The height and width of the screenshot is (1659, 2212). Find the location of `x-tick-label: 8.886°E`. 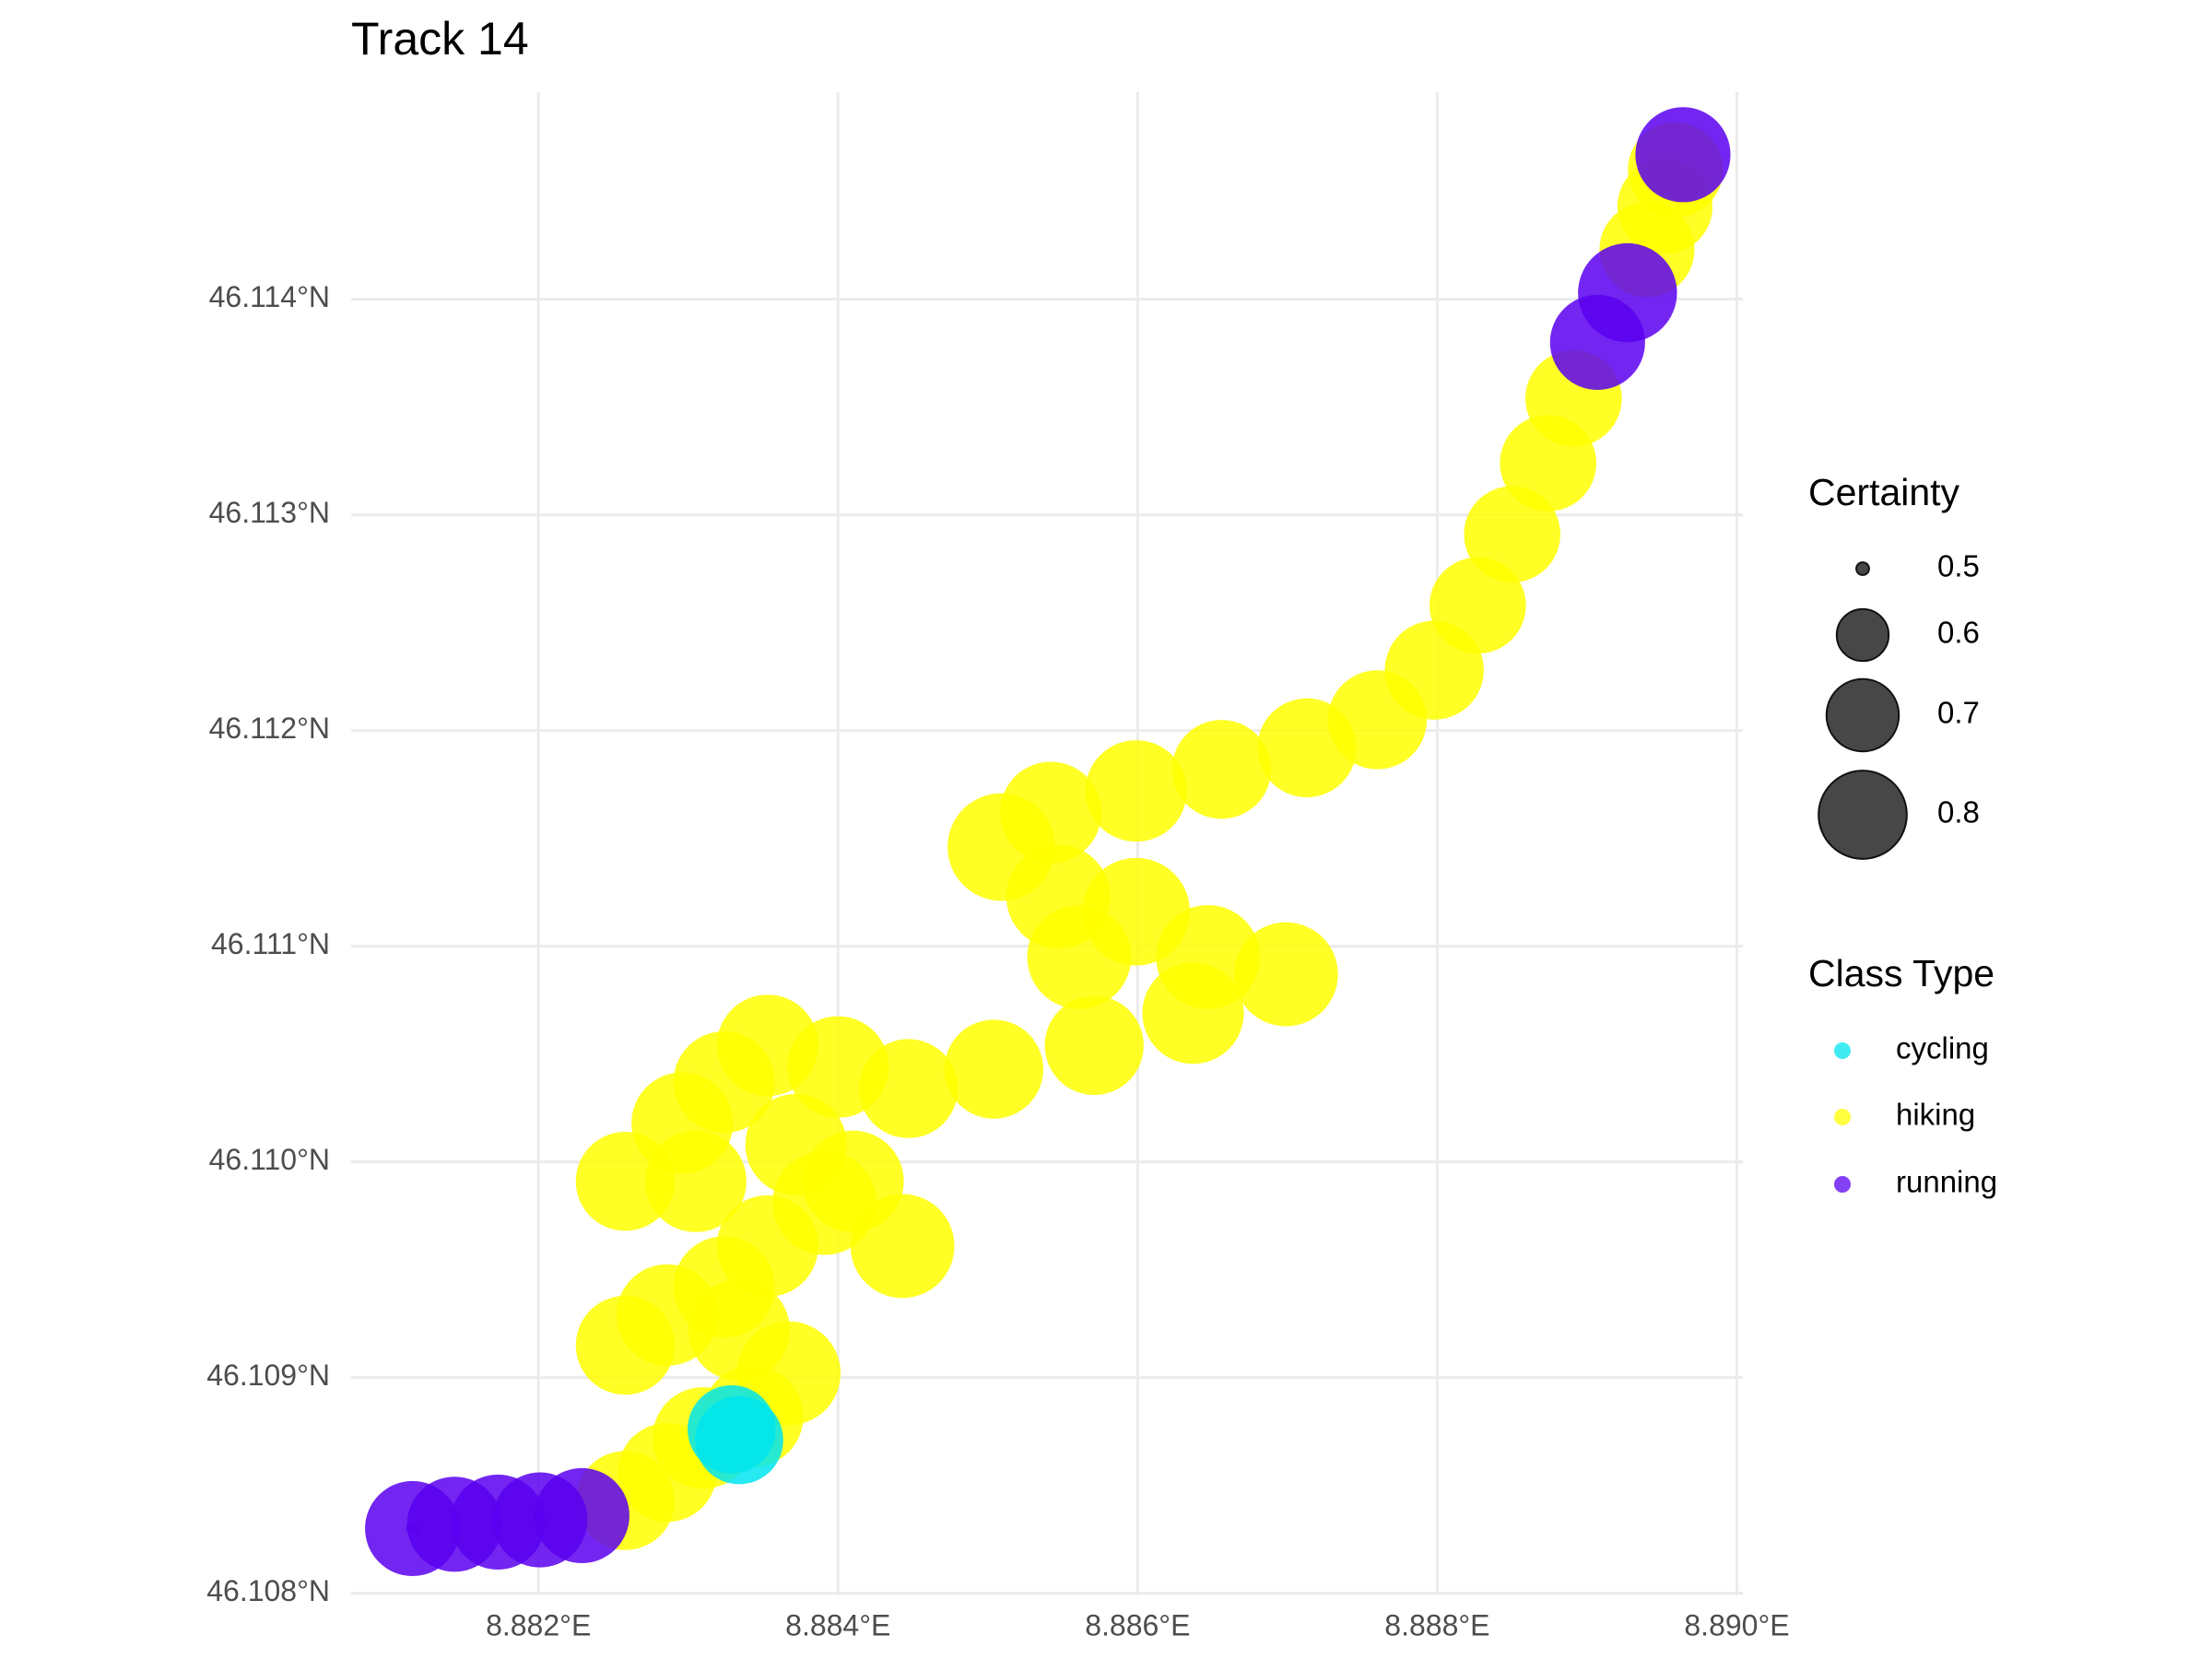

x-tick-label: 8.886°E is located at coordinates (1137, 1624).